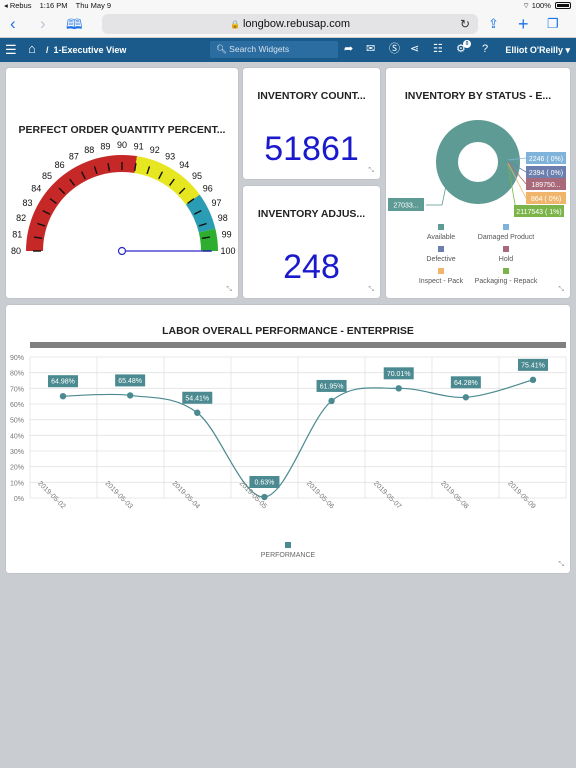 The height and width of the screenshot is (768, 576). I want to click on share-arrow-icon: ➦, so click(349, 49).